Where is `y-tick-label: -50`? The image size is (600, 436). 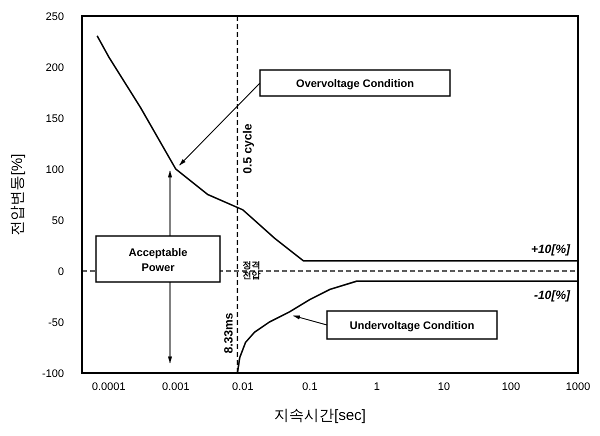
y-tick-label: -50 is located at coordinates (56, 323).